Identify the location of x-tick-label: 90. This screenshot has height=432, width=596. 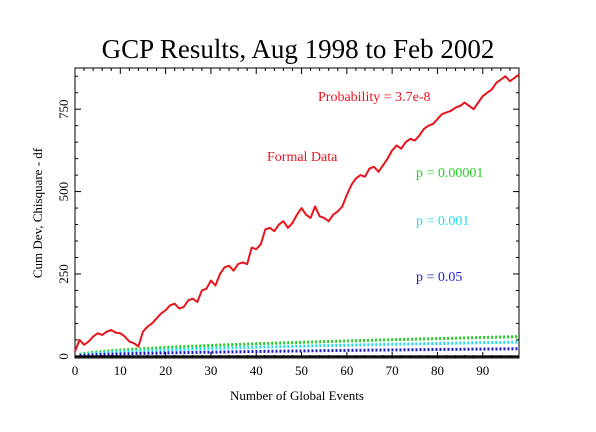
(482, 370).